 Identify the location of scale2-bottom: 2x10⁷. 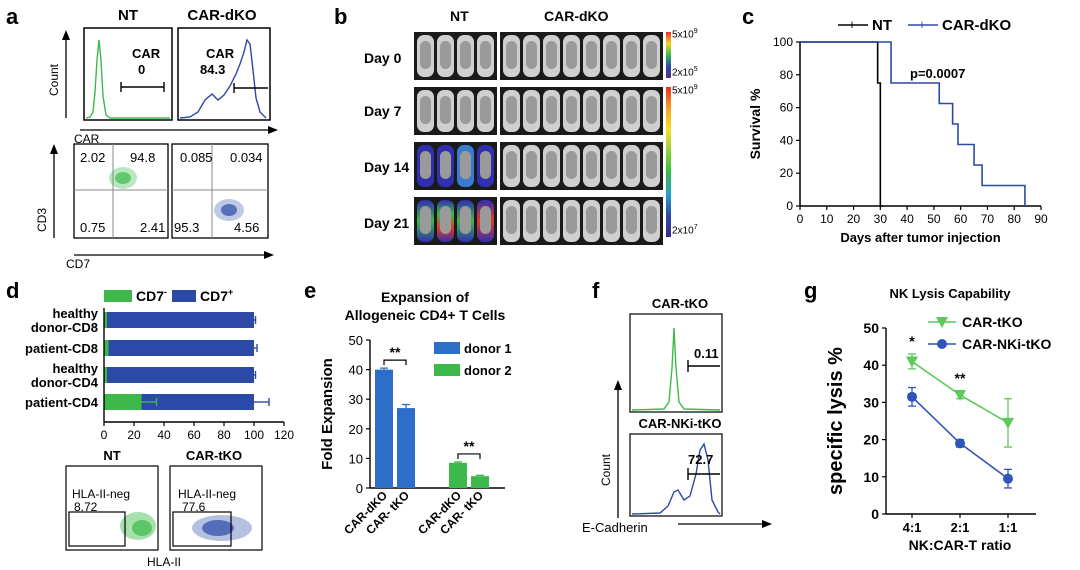
(685, 230).